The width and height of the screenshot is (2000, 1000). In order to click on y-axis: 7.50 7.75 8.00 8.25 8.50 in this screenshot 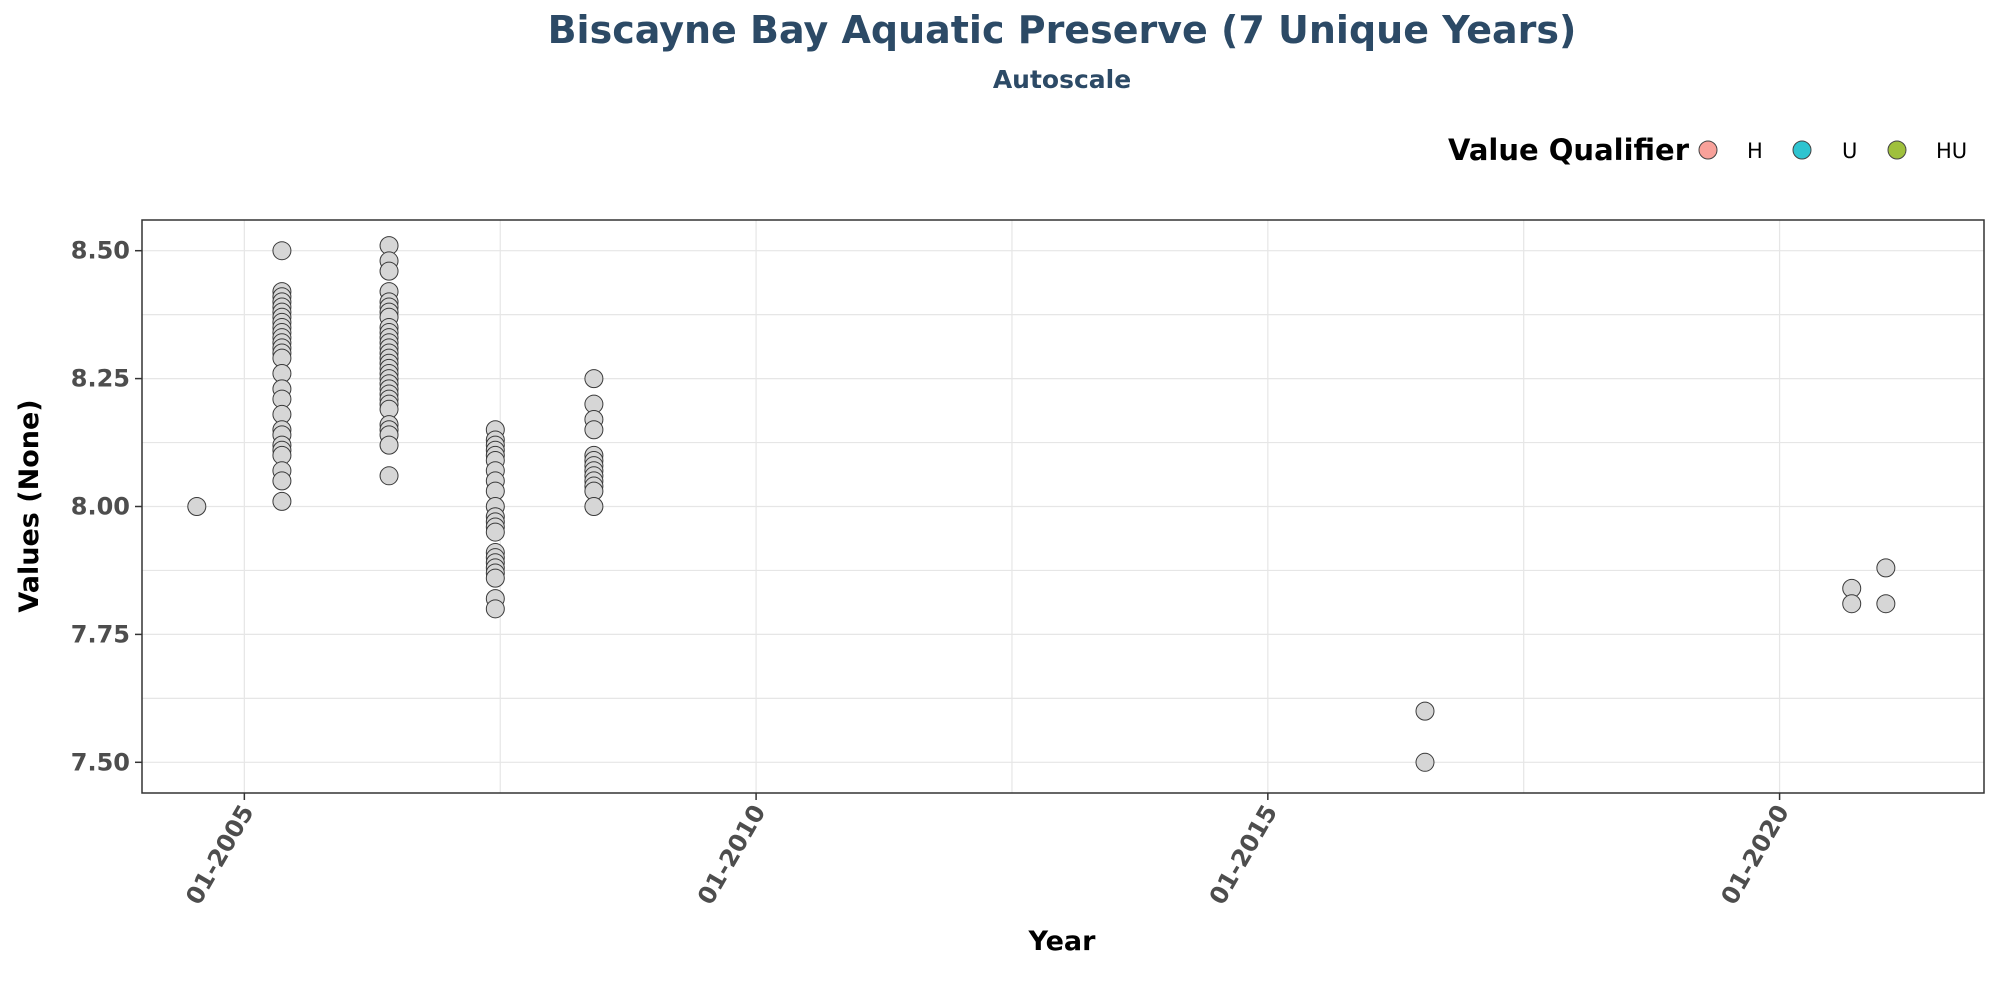, I will do `click(106, 506)`.